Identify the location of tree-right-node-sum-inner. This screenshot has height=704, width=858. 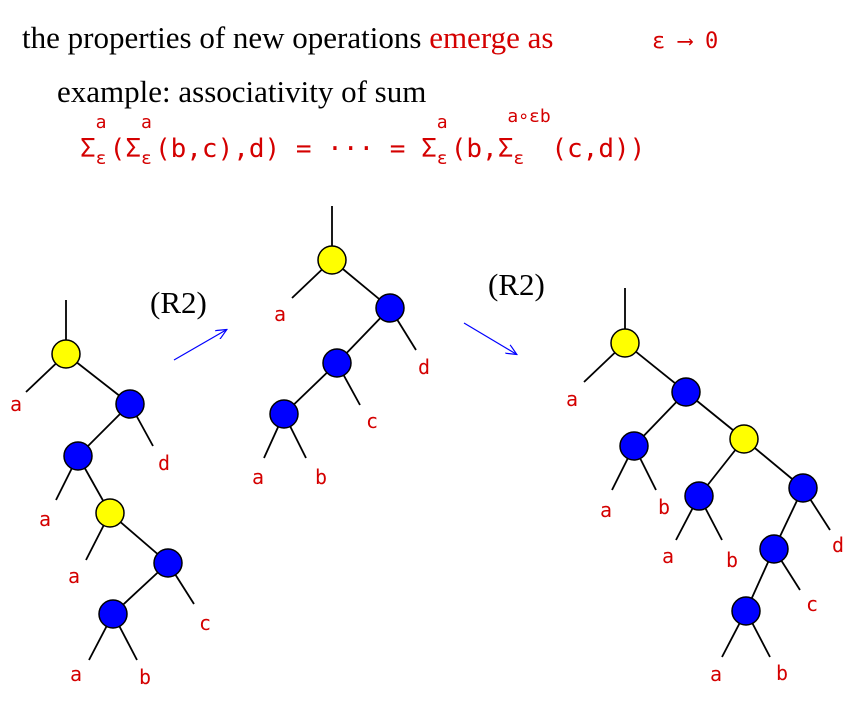
(744, 439).